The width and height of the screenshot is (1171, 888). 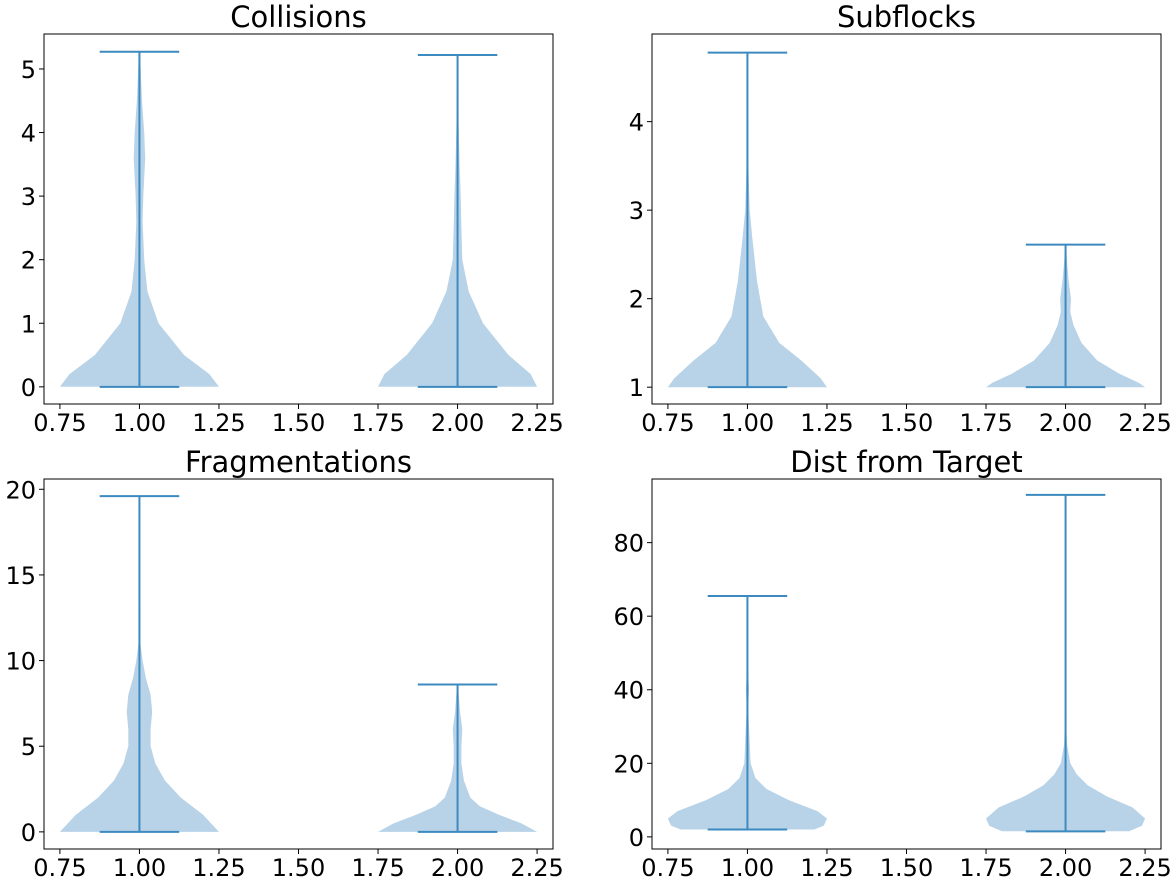 What do you see at coordinates (298, 17) in the screenshot?
I see `subplot-title: Collisions` at bounding box center [298, 17].